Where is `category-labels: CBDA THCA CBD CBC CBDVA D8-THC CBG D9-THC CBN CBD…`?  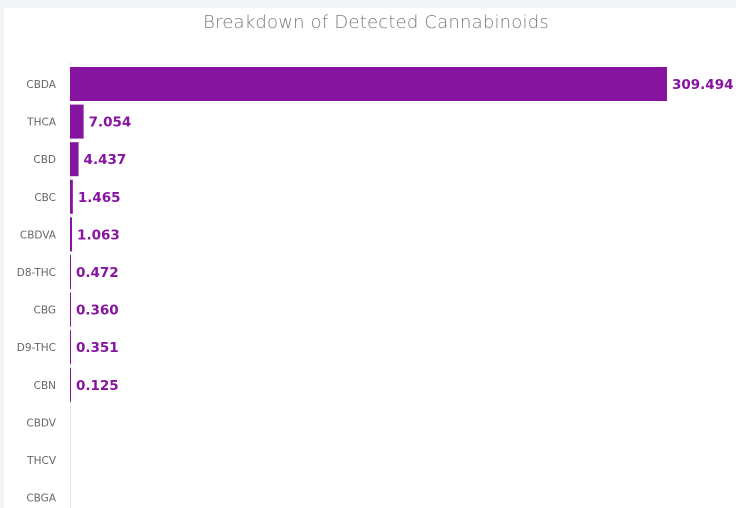 category-labels: CBDA THCA CBD CBC CBDVA D8-THC CBG D9-THC CBN CBD… is located at coordinates (37, 292).